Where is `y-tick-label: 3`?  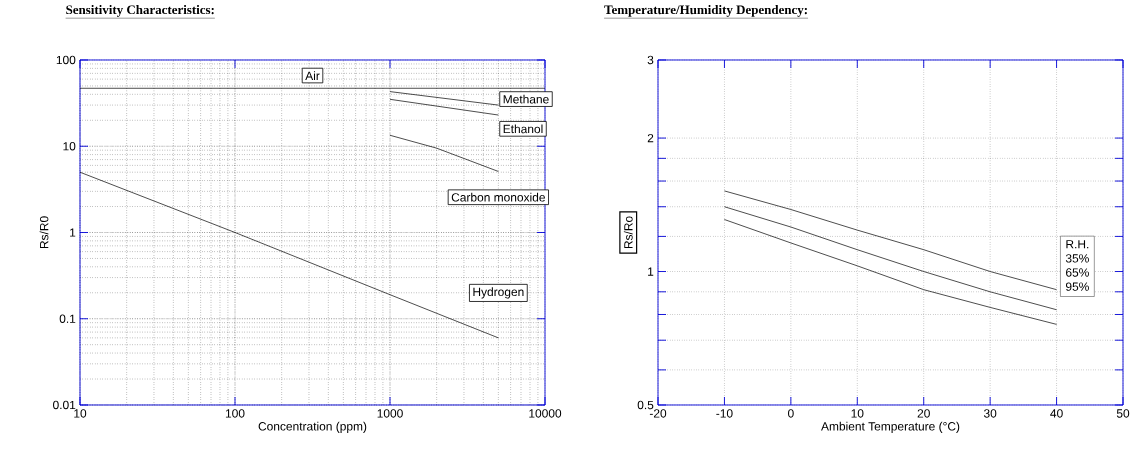
y-tick-label: 3 is located at coordinates (650, 60).